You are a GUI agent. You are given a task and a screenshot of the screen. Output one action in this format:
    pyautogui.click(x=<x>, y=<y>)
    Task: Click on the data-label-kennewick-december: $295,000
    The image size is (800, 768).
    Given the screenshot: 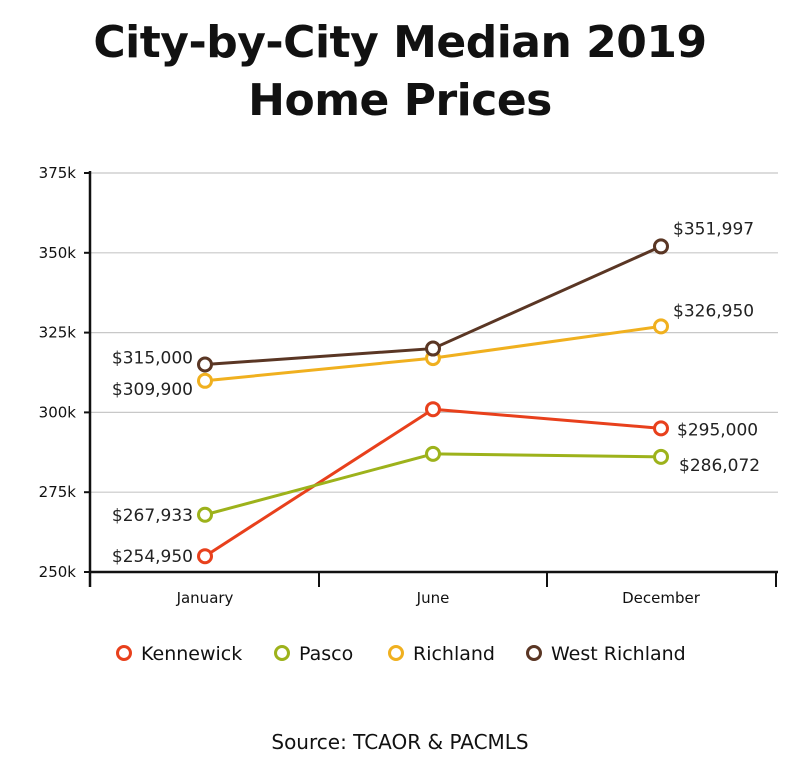 What is the action you would take?
    pyautogui.click(x=717, y=430)
    